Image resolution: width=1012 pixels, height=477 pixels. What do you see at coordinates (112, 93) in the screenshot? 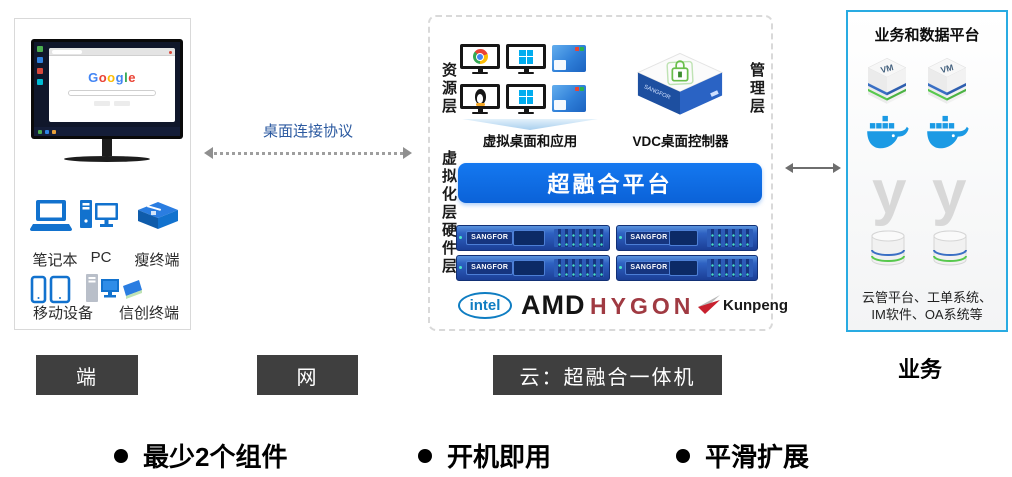
I see `search-bar` at bounding box center [112, 93].